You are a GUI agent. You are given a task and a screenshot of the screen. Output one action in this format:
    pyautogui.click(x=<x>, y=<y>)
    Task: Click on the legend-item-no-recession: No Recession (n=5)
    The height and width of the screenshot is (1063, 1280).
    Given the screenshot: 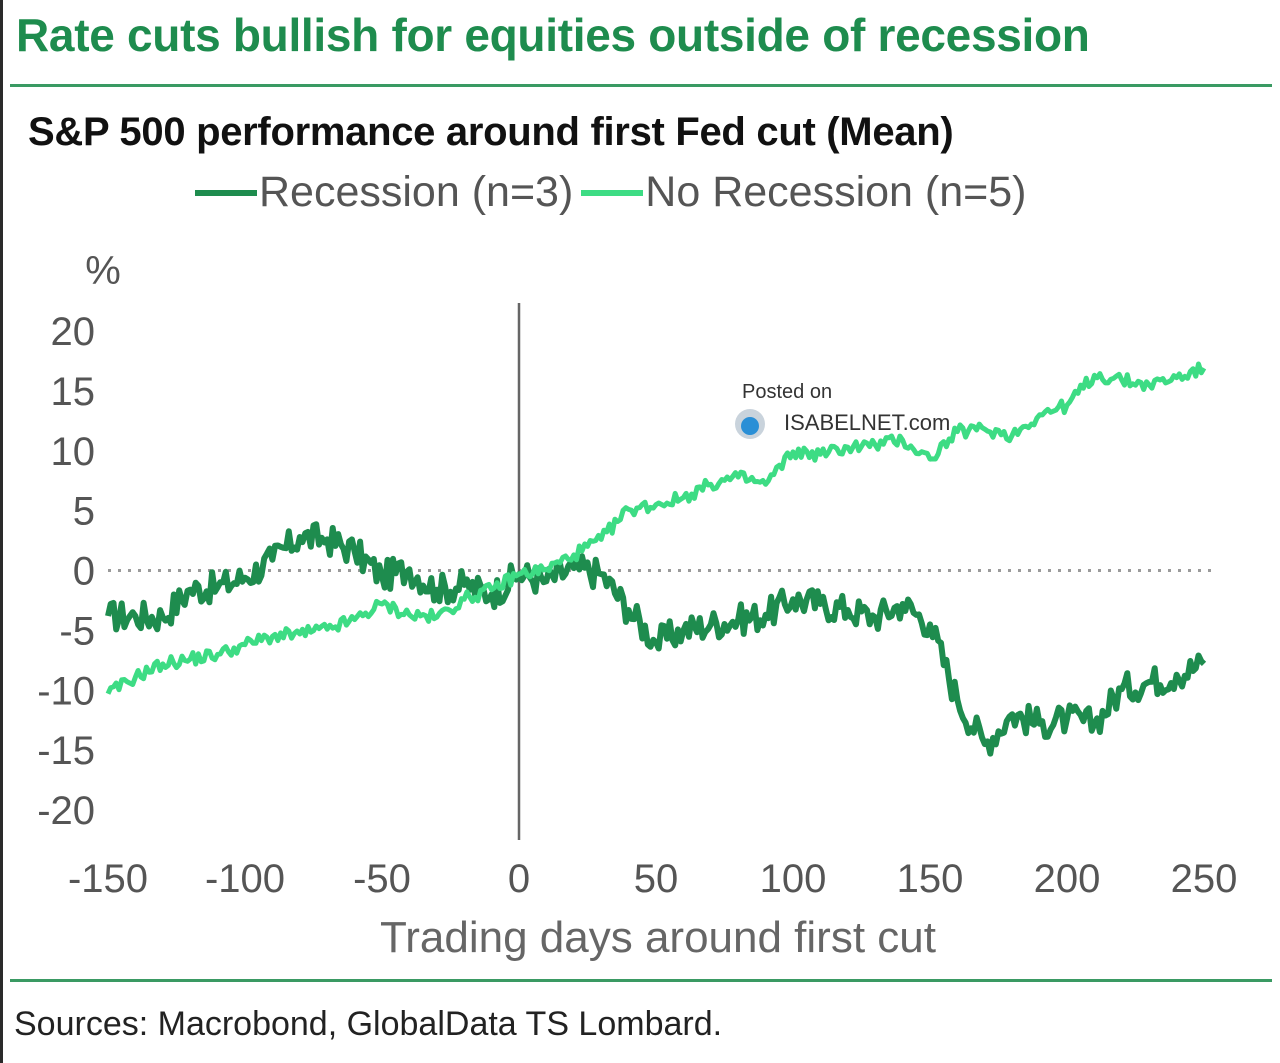 What is the action you would take?
    pyautogui.click(x=804, y=192)
    